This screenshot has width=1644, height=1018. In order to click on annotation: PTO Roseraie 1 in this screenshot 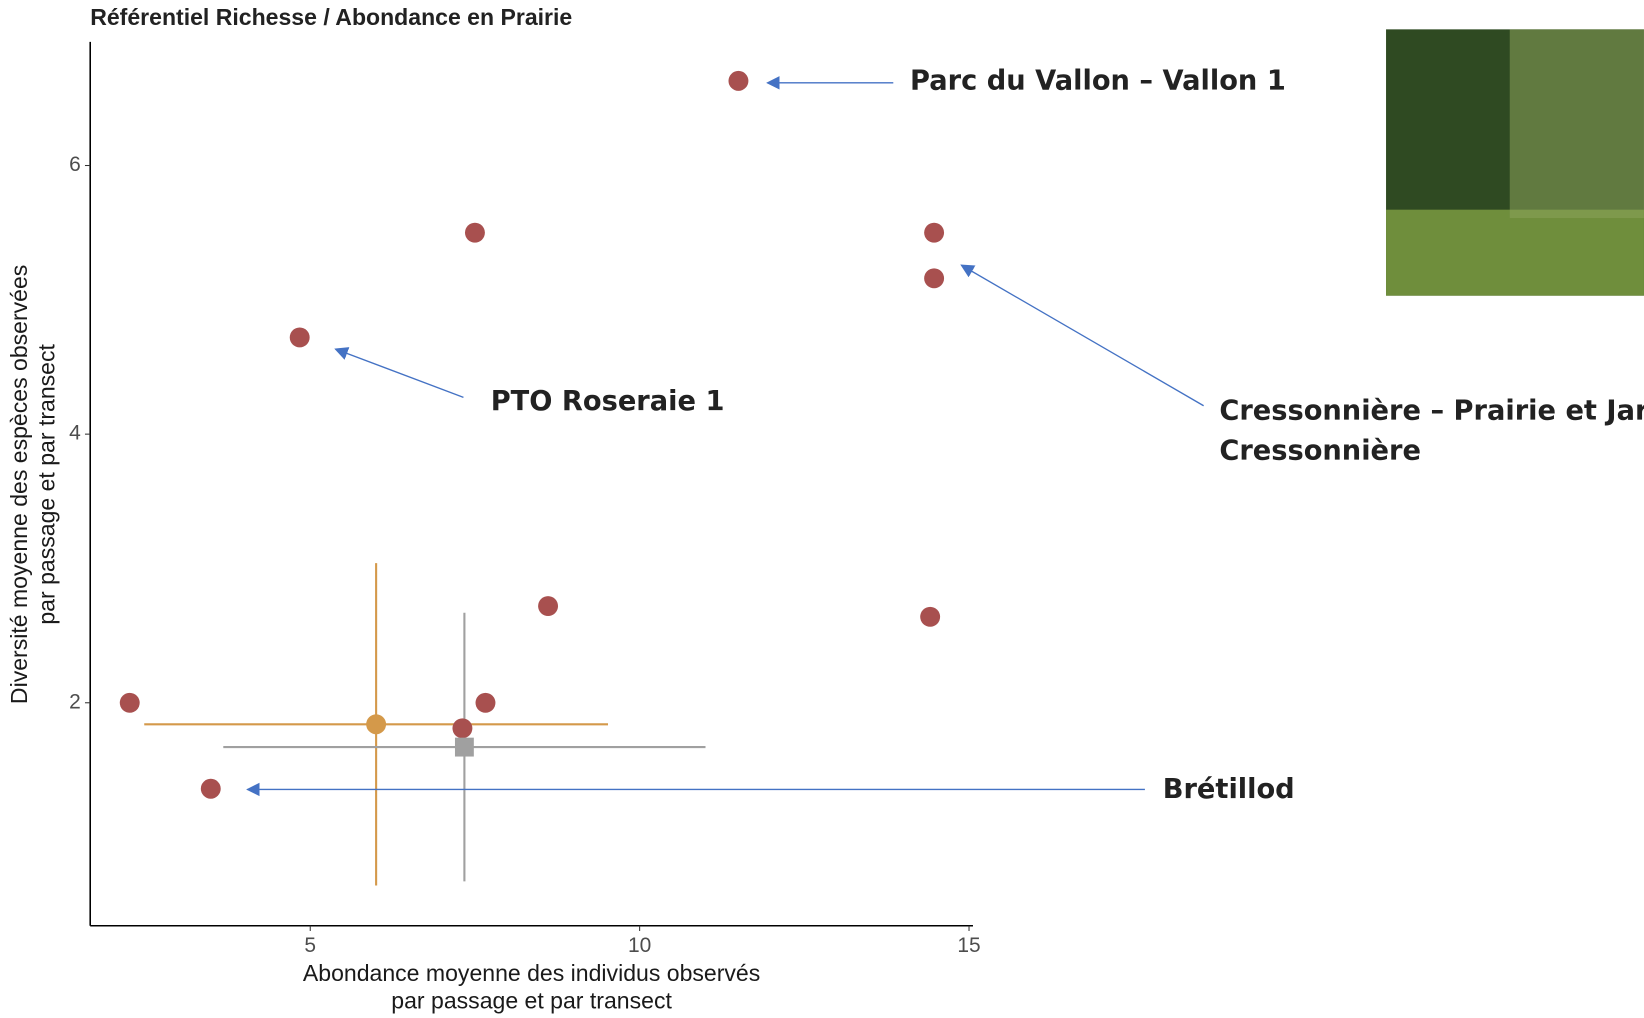, I will do `click(608, 401)`.